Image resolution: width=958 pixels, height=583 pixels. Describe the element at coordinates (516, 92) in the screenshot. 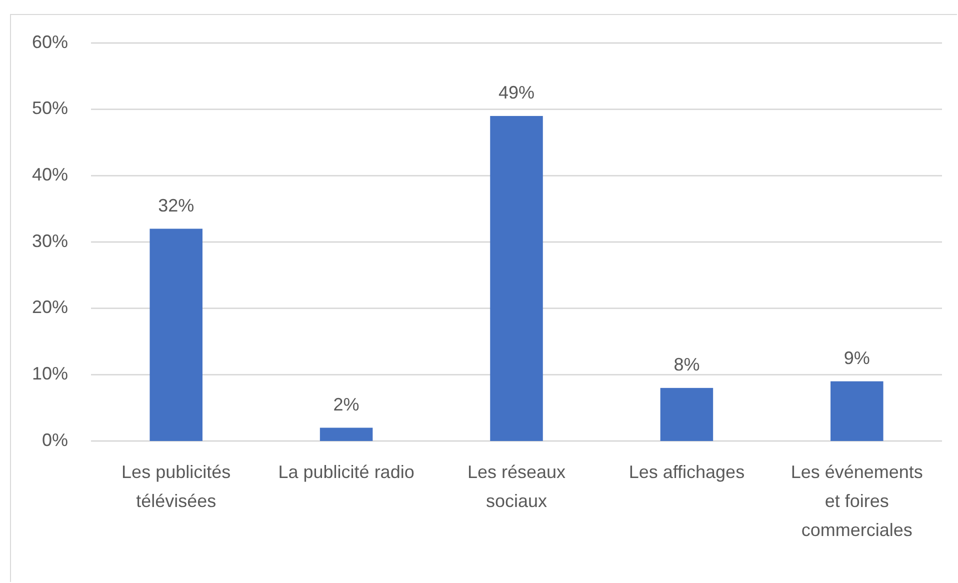

I see `data-label: 49%` at that location.